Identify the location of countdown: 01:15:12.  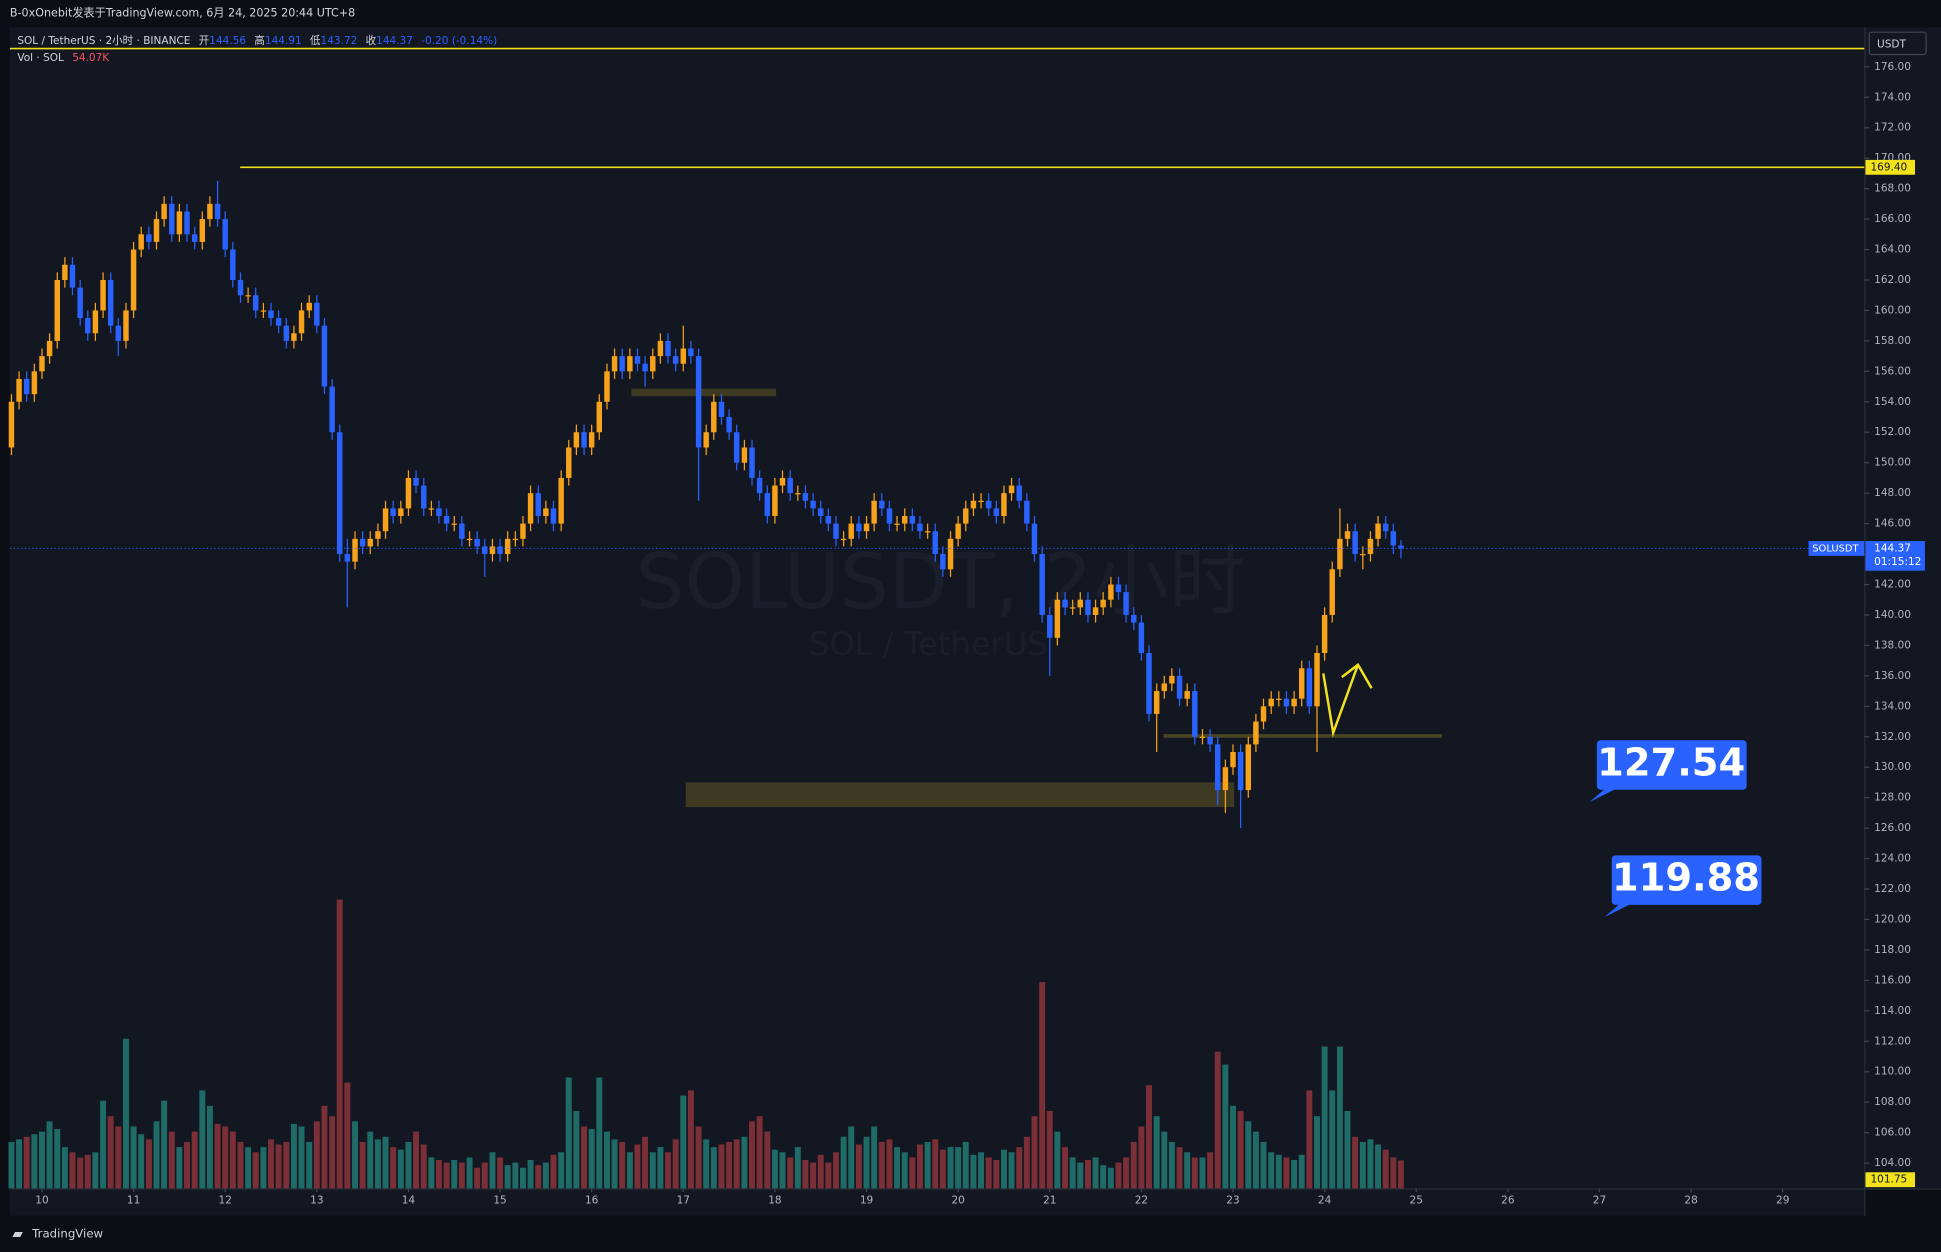
(1897, 562).